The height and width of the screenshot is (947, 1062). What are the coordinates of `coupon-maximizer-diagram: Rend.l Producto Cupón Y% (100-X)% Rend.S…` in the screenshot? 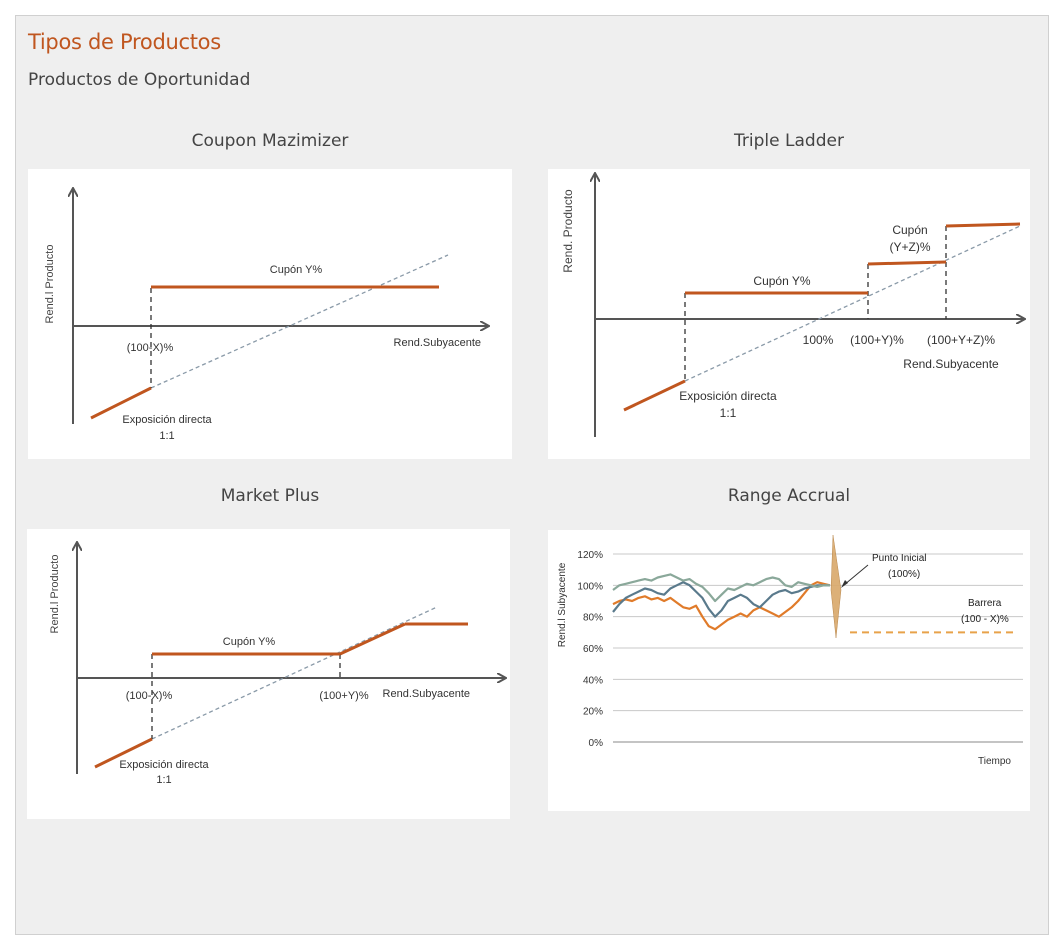 It's located at (270, 314).